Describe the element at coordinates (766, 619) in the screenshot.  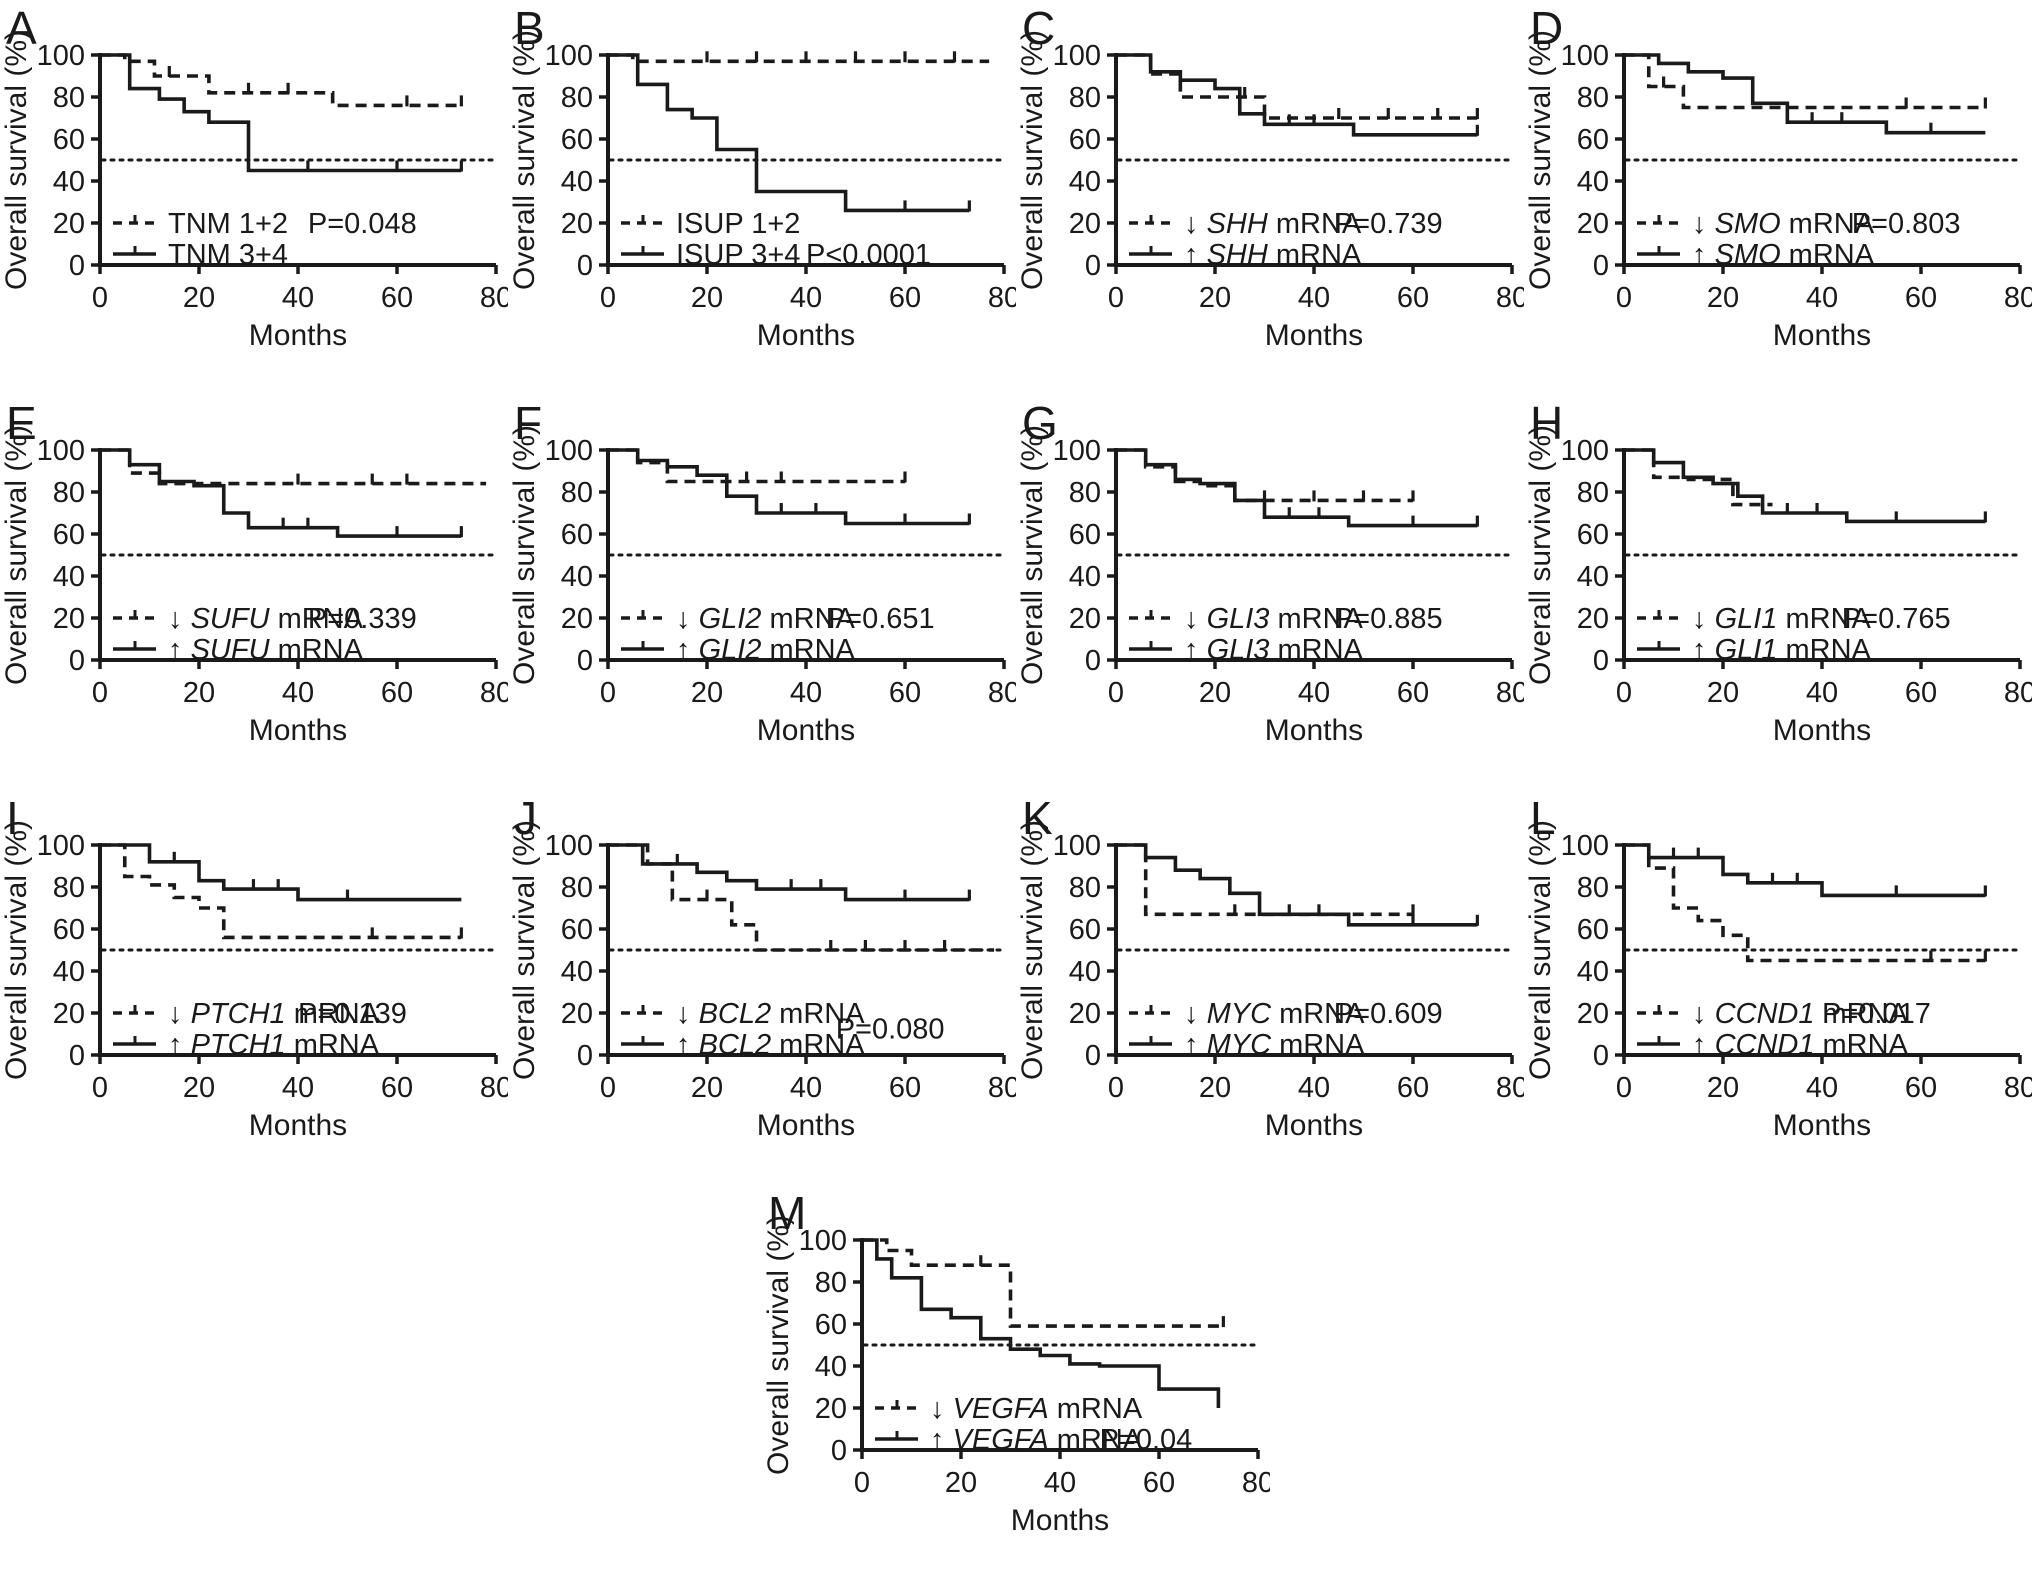
I see `legend-label: ↓ GLI2 mRNA` at that location.